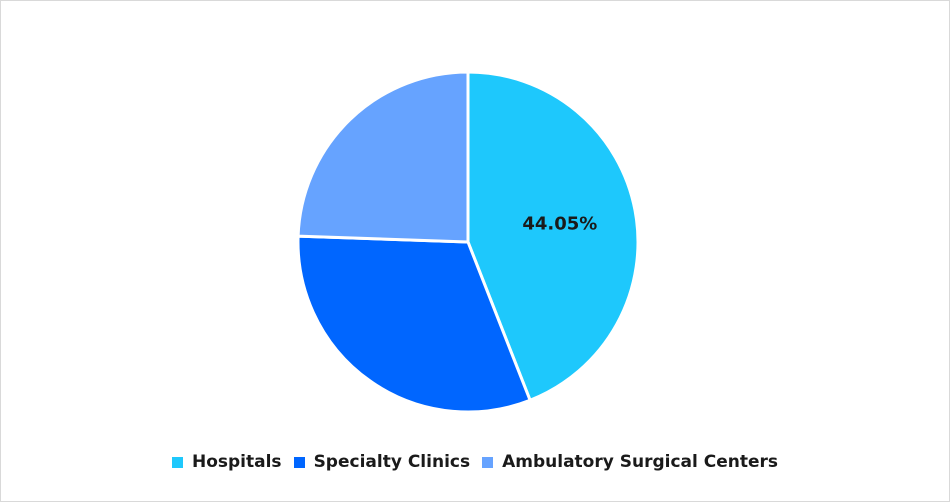 Image resolution: width=950 pixels, height=502 pixels. I want to click on pie-slice-ambulatory-surgical-centers, so click(383, 157).